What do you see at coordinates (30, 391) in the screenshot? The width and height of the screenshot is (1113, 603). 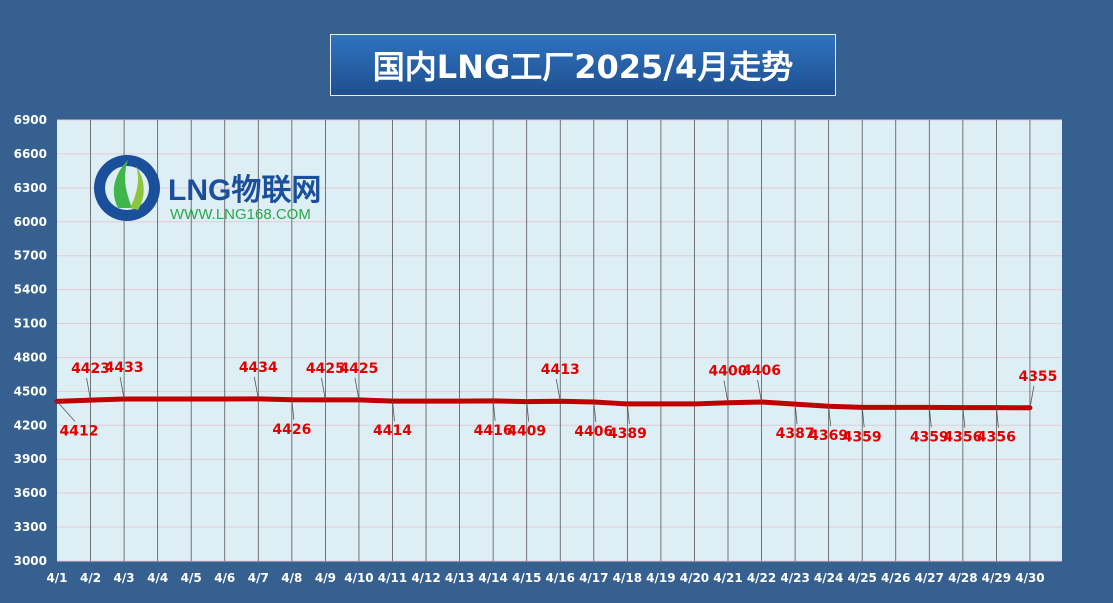 I see `y-tick-label: 4500` at bounding box center [30, 391].